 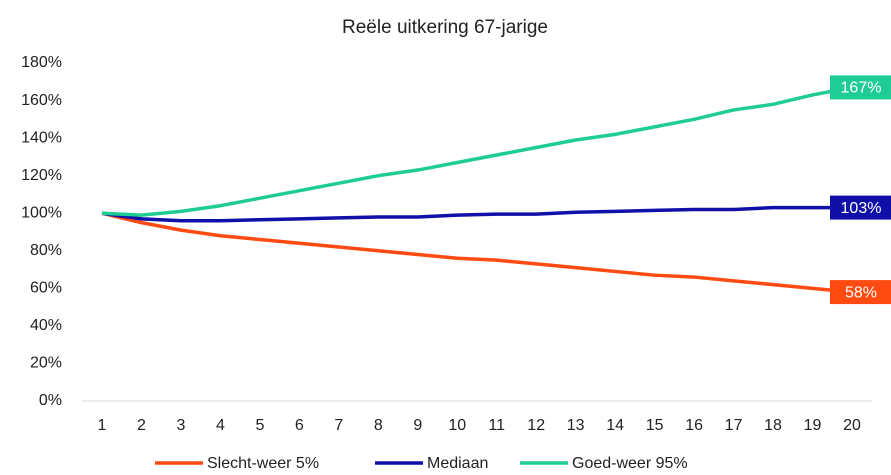 I want to click on legend-label: Mediaan, so click(x=457, y=463).